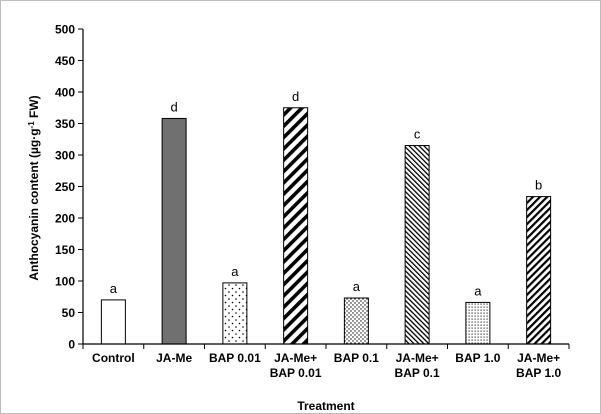 The width and height of the screenshot is (601, 414). Describe the element at coordinates (65, 30) in the screenshot. I see `y-tick-label: 500` at that location.